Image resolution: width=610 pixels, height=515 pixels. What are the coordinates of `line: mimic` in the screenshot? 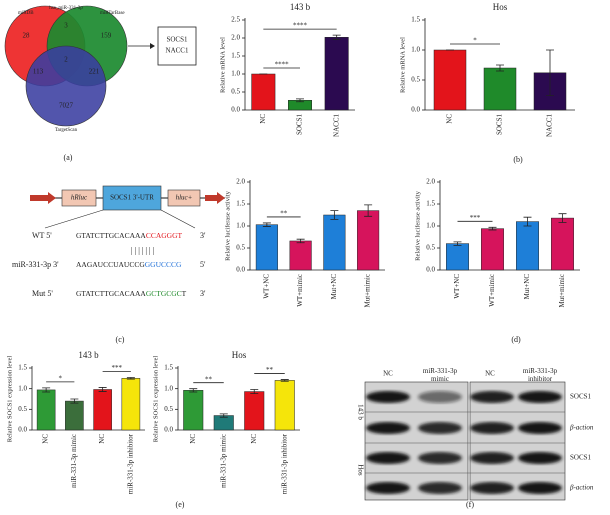 It's located at (440, 379).